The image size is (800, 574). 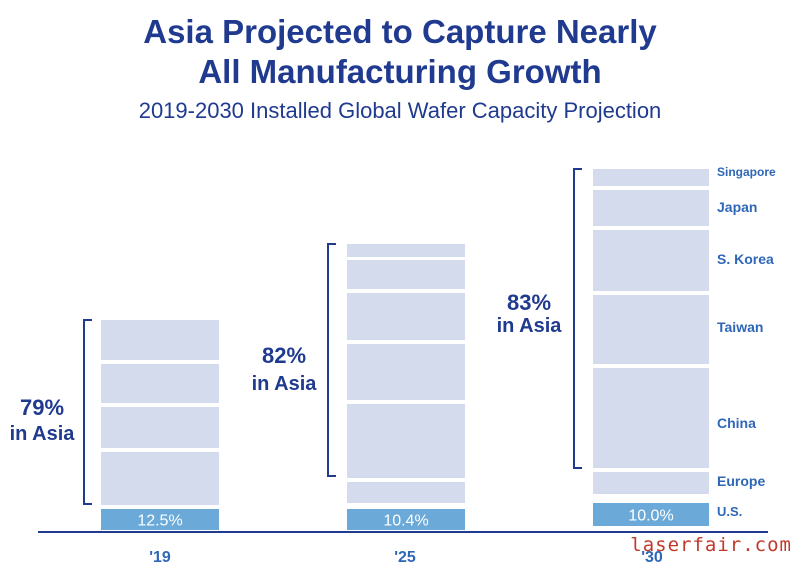 I want to click on segment-label: Taiwan, so click(x=740, y=327).